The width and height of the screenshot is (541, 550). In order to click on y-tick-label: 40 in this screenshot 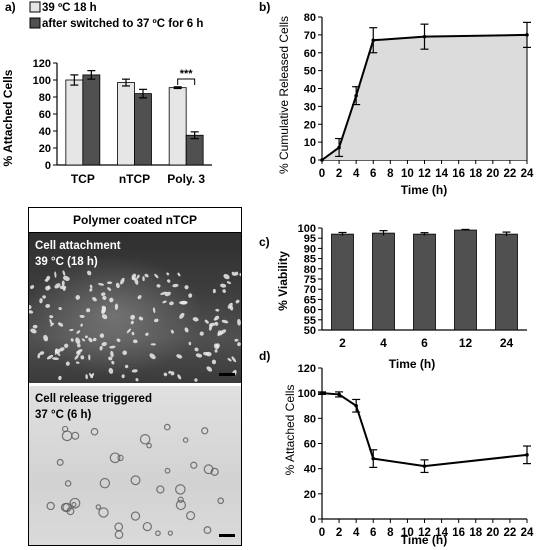, I will do `click(310, 470)`.